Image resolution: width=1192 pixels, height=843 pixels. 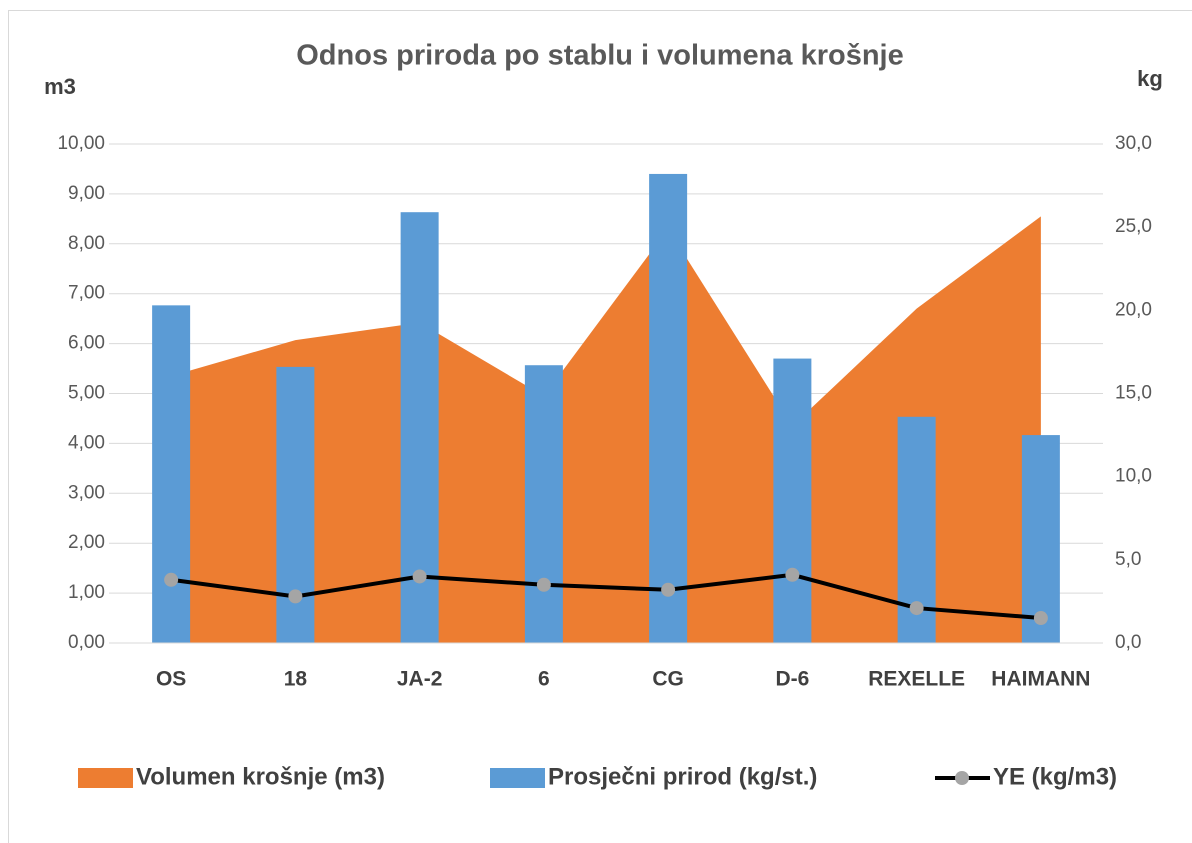 What do you see at coordinates (1040, 679) in the screenshot?
I see `x-tick-label: HAIMANN` at bounding box center [1040, 679].